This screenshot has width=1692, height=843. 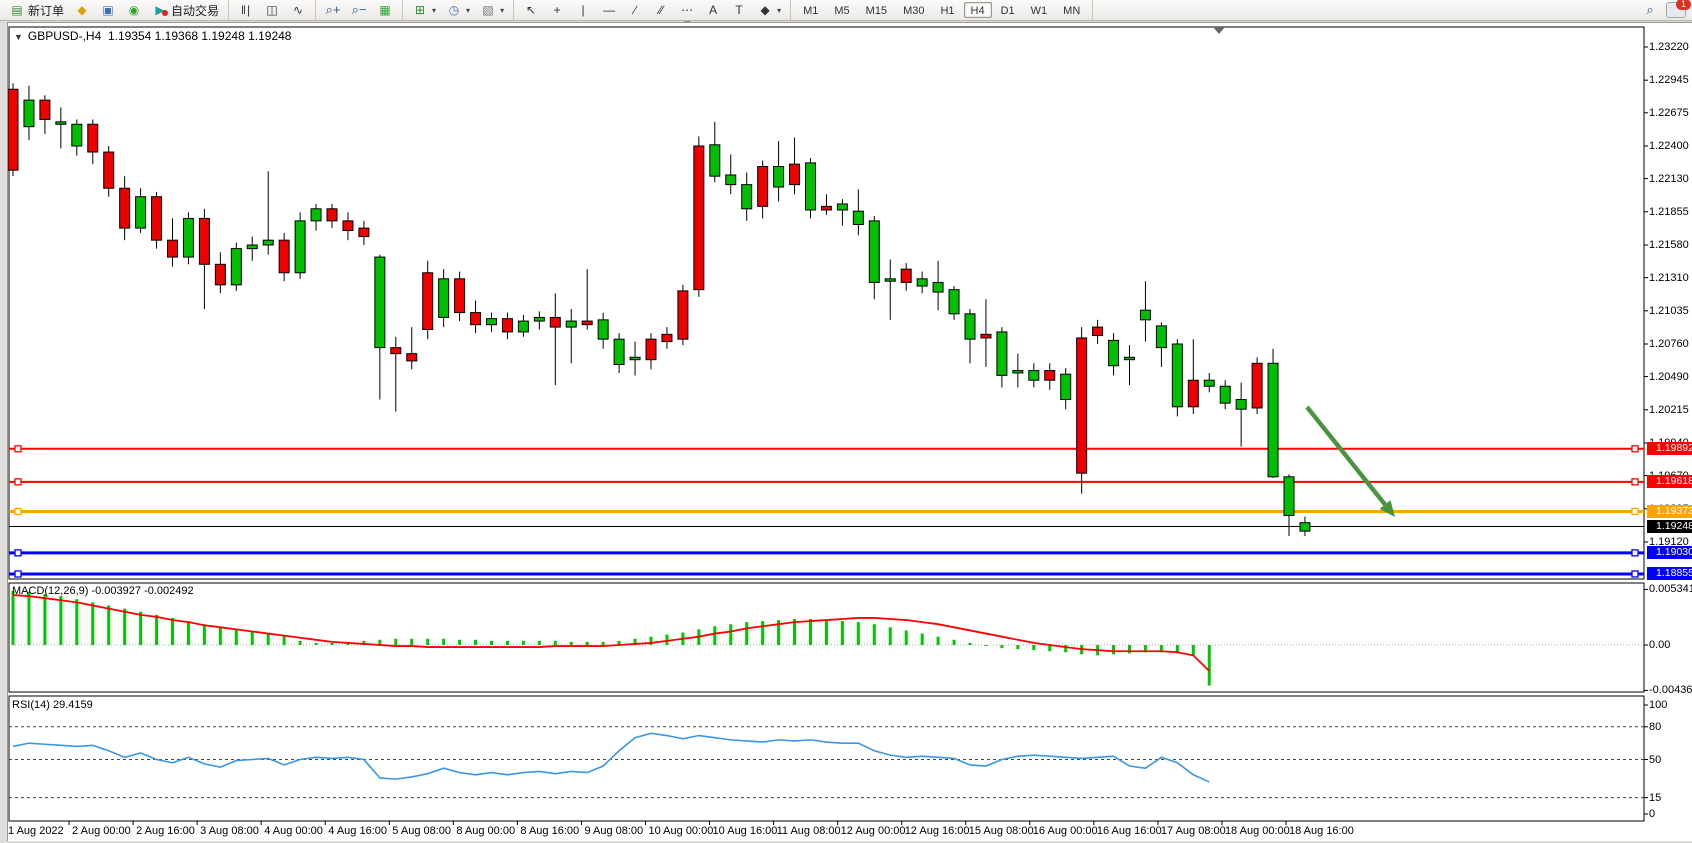 I want to click on signals-icon: ◉, so click(x=134, y=10).